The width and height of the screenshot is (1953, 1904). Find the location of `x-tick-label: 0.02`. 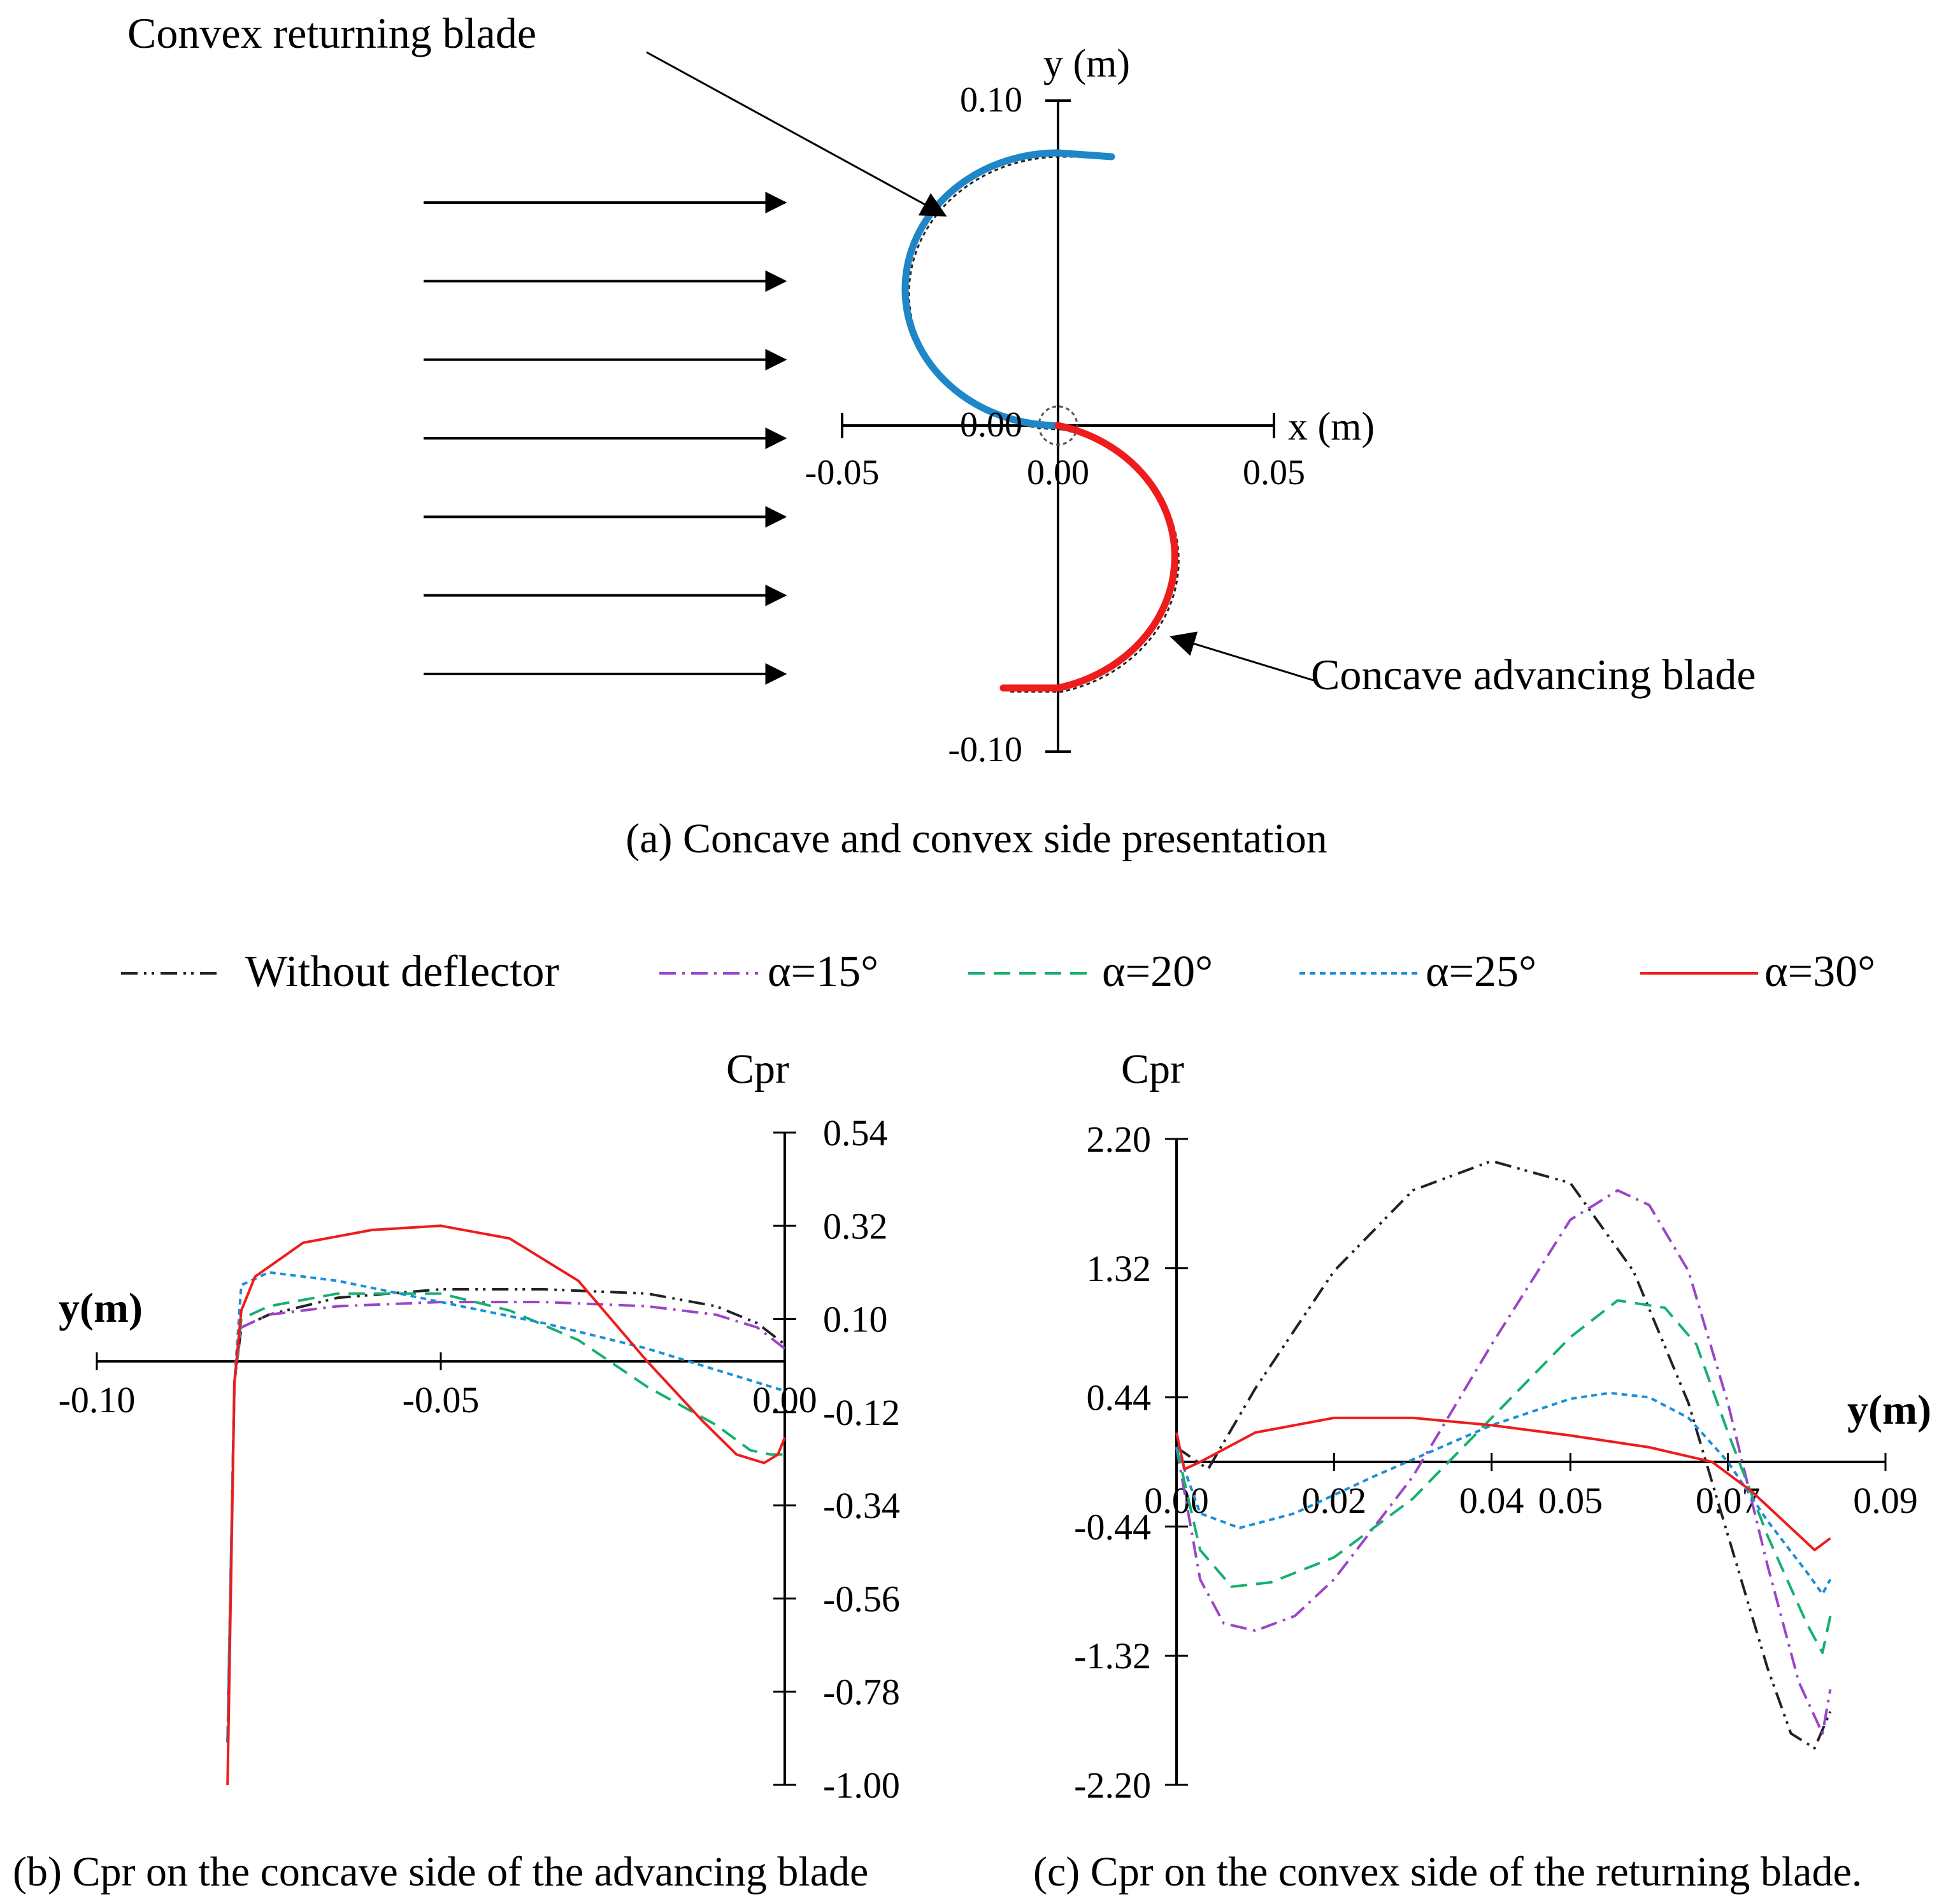

x-tick-label: 0.02 is located at coordinates (1334, 1501).